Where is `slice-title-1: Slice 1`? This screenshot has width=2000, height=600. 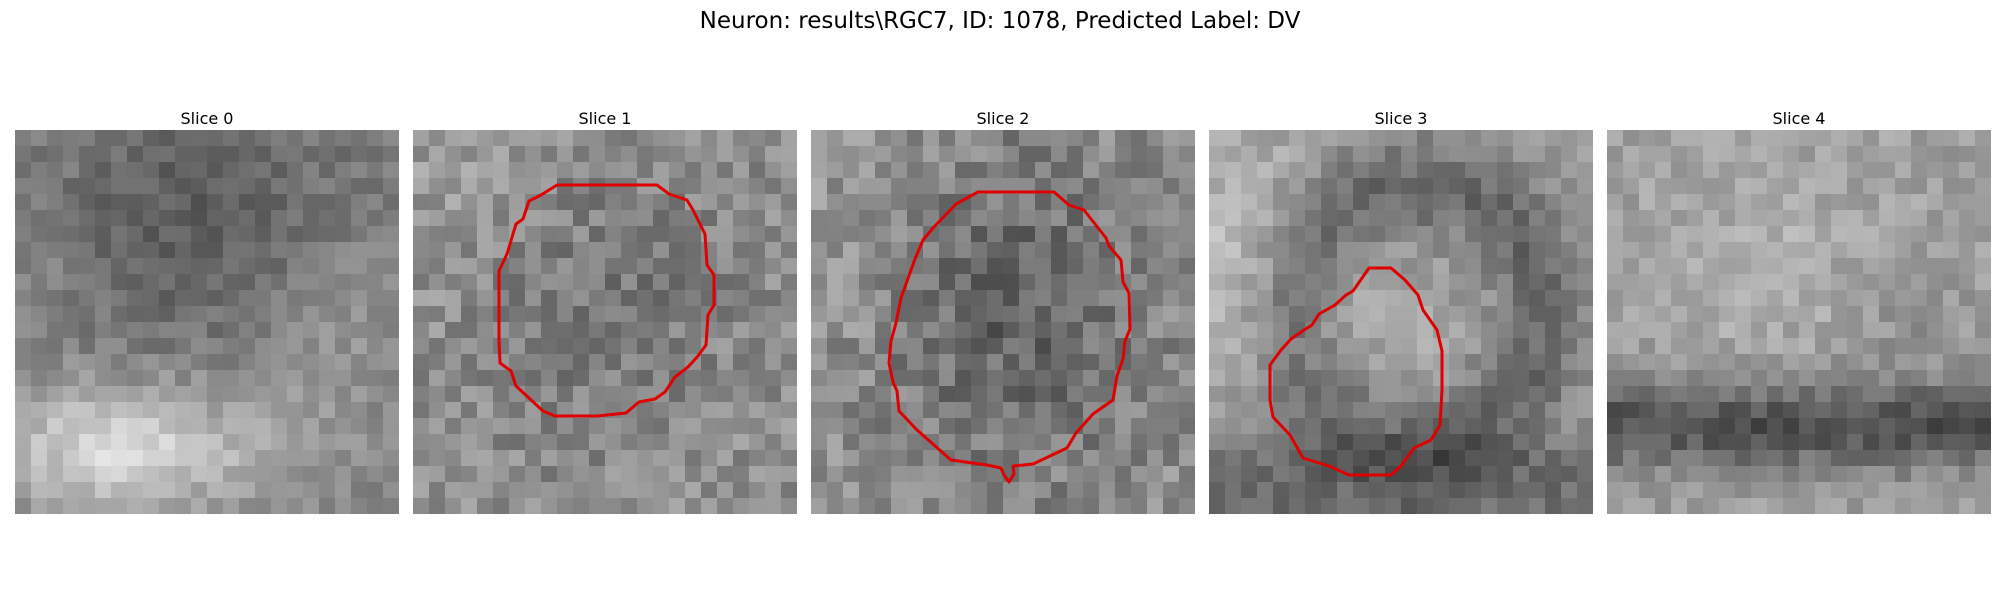
slice-title-1: Slice 1 is located at coordinates (605, 118).